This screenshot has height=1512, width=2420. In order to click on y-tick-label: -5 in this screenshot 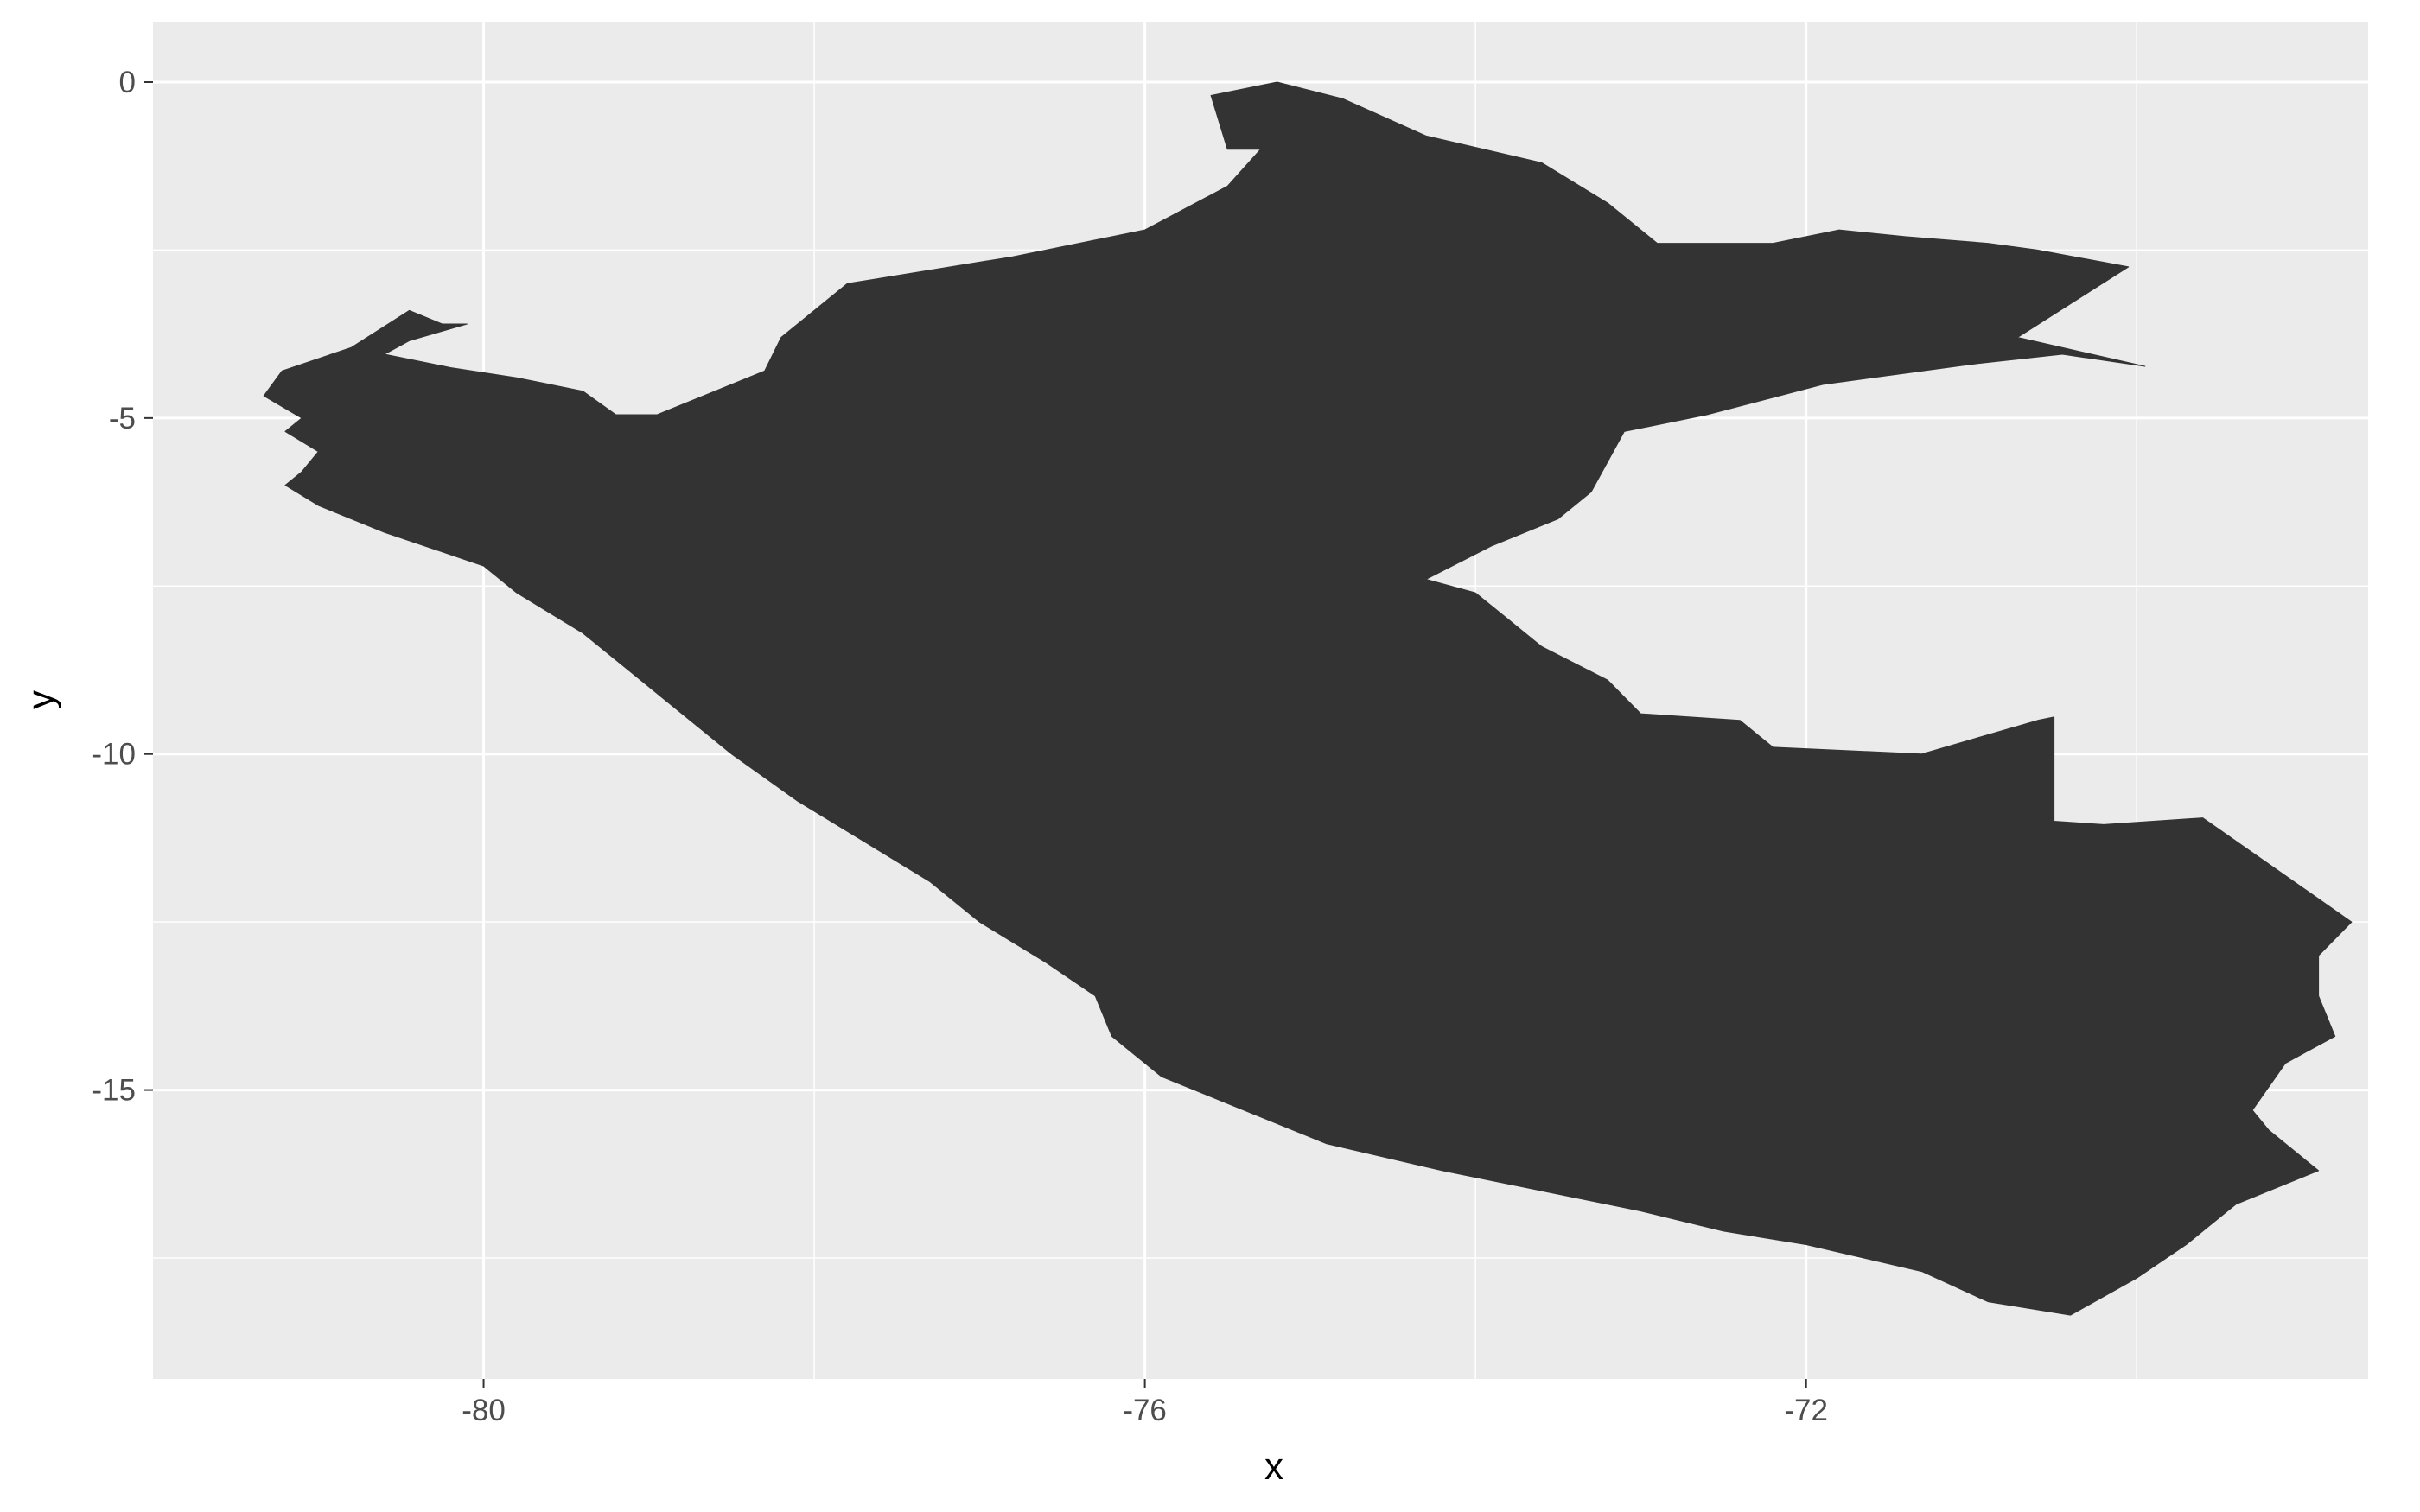, I will do `click(122, 418)`.